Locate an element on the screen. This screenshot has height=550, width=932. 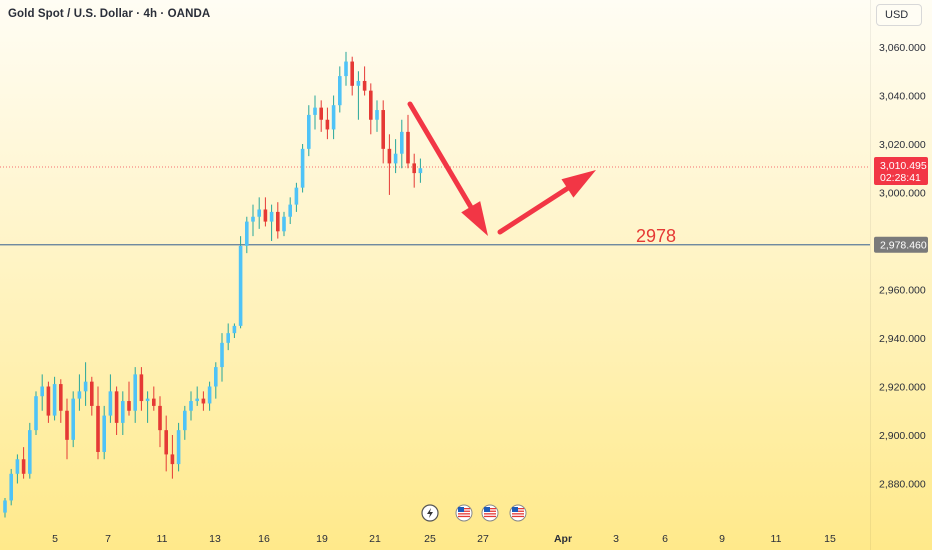
price-axis is located at coordinates (901, 275).